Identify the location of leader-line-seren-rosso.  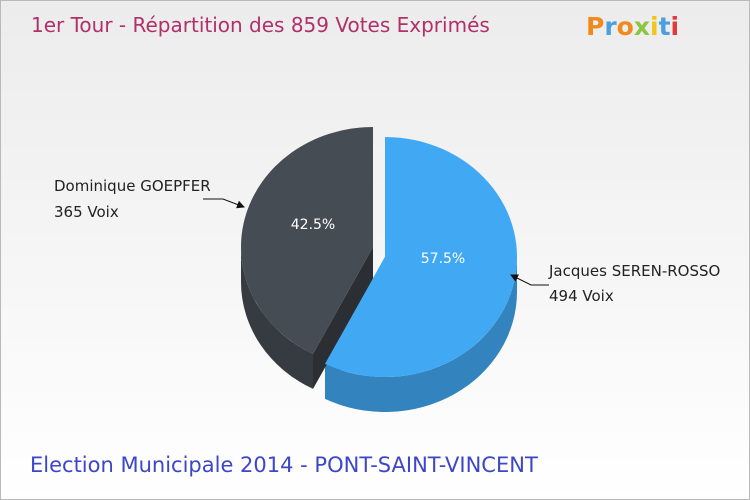
(529, 280).